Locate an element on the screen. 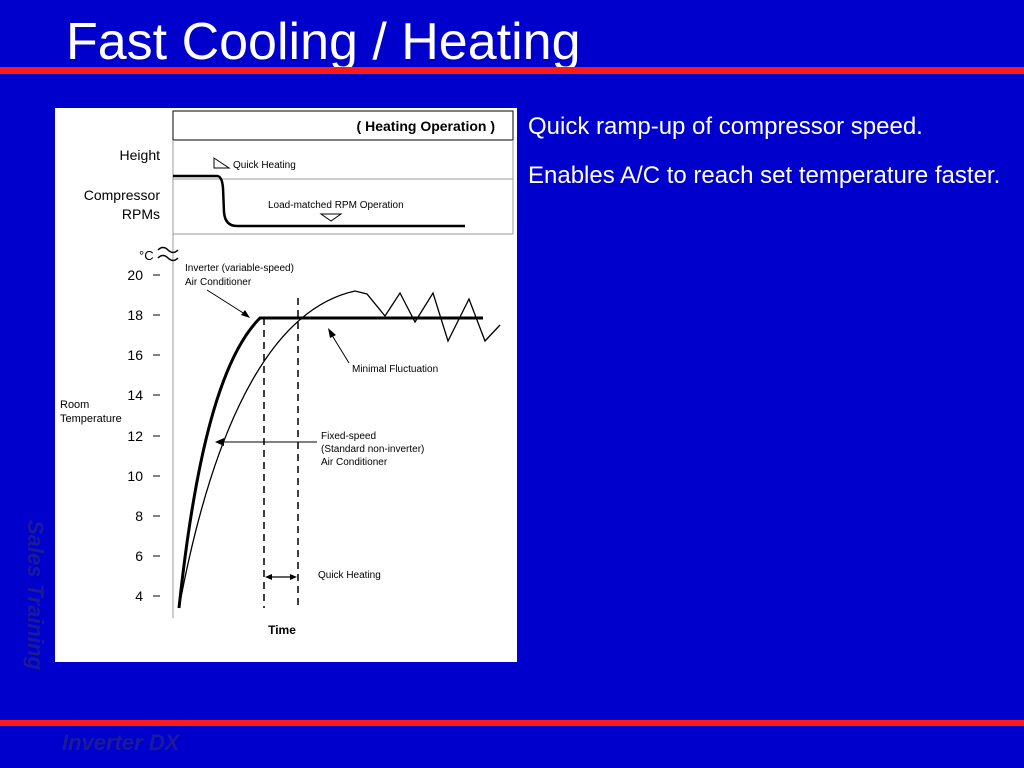  arrow-left-icon is located at coordinates (268, 577).